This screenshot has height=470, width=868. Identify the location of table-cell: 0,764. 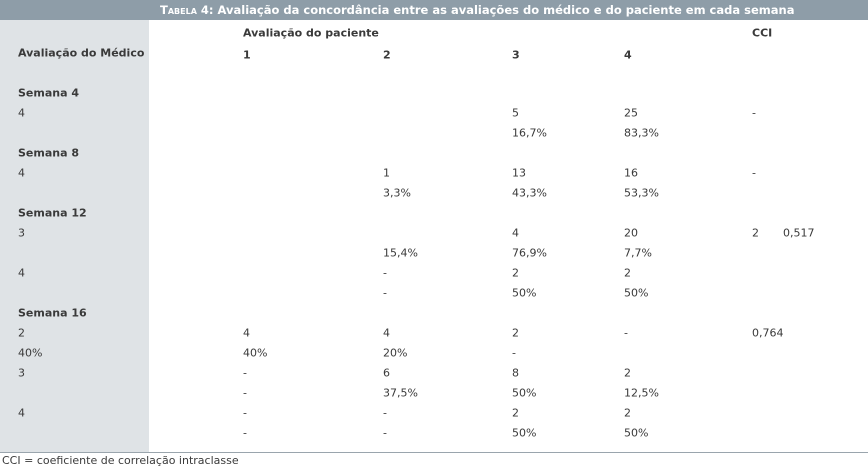
(768, 333).